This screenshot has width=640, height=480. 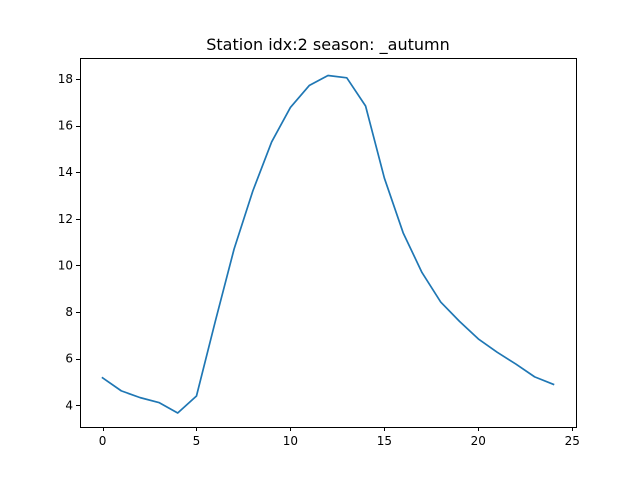 I want to click on y-tick-label: 6, so click(x=69, y=359).